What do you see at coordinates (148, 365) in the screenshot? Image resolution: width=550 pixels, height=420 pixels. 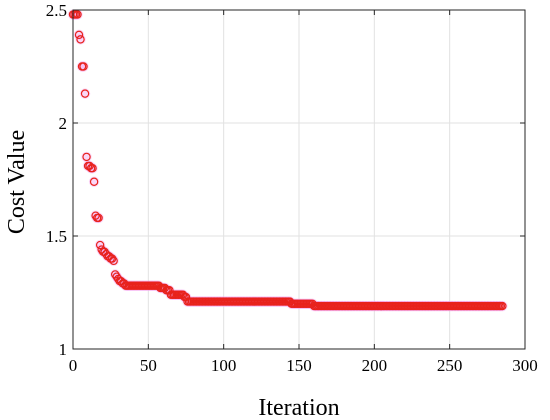 I see `x-tick-label: 50` at bounding box center [148, 365].